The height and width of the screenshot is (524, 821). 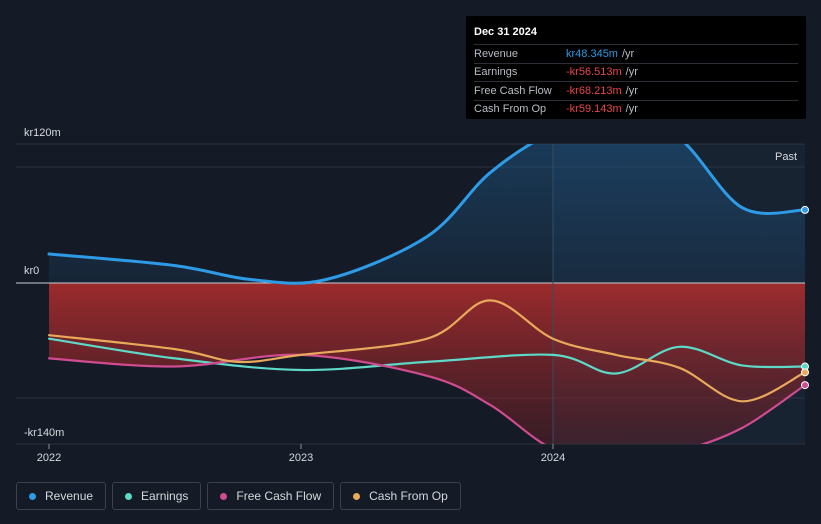 What do you see at coordinates (31, 271) in the screenshot?
I see `y-label-zero: kr0` at bounding box center [31, 271].